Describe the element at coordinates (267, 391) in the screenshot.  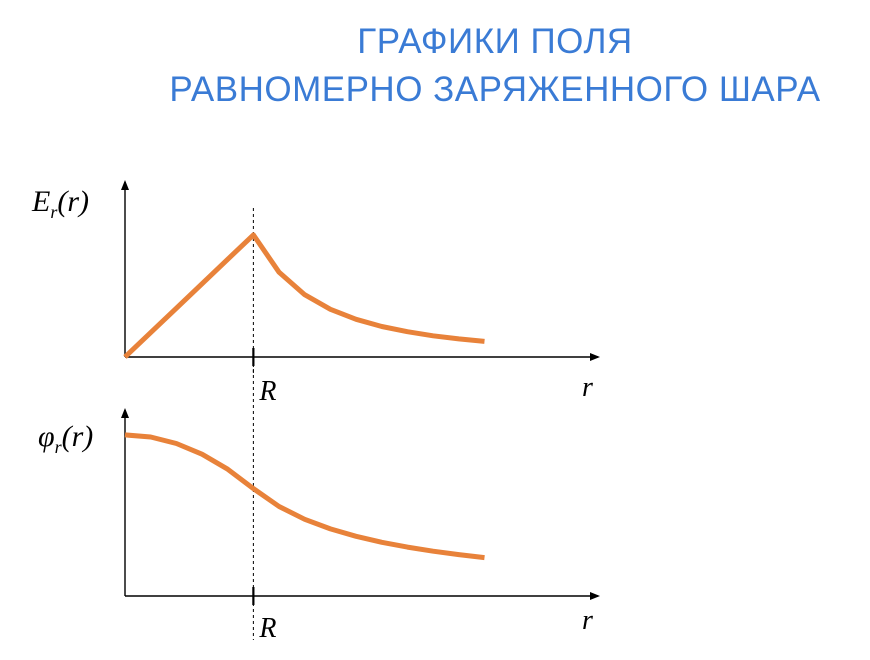
I see `r-marker-label-1: R` at that location.